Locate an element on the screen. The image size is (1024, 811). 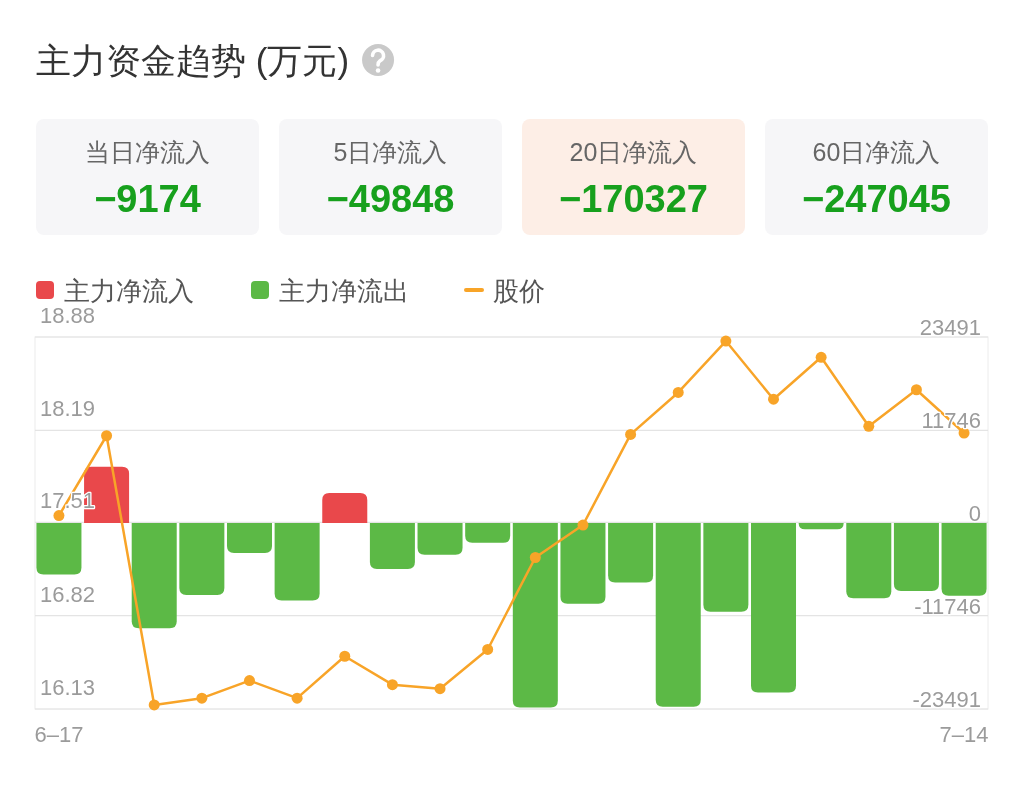
legend-label: 主力净流出 is located at coordinates (344, 290).